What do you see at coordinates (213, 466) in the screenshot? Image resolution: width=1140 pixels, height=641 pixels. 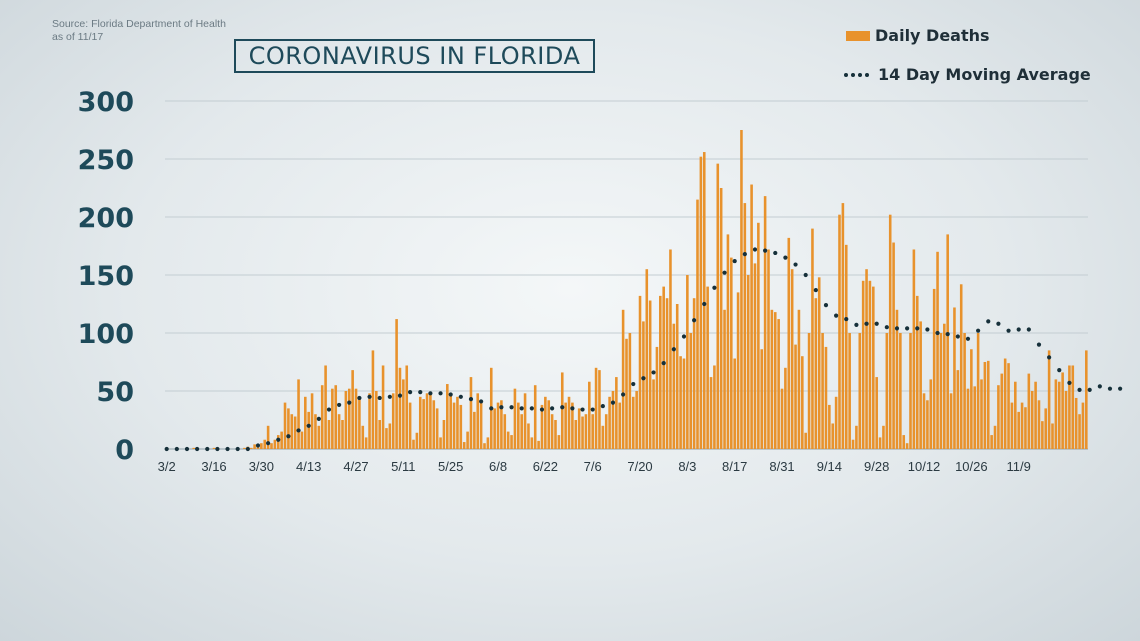 I see `x-tick-label: 3/16` at bounding box center [213, 466].